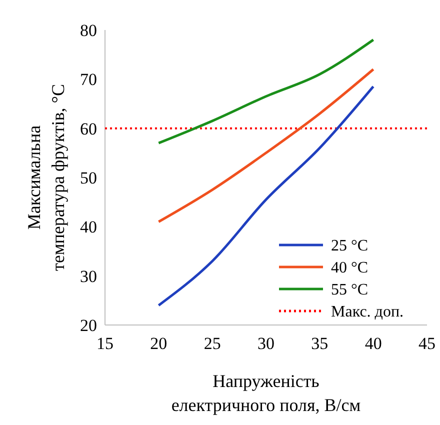 The width and height of the screenshot is (440, 425). Describe the element at coordinates (88, 325) in the screenshot. I see `y-tick-label: 20` at that location.